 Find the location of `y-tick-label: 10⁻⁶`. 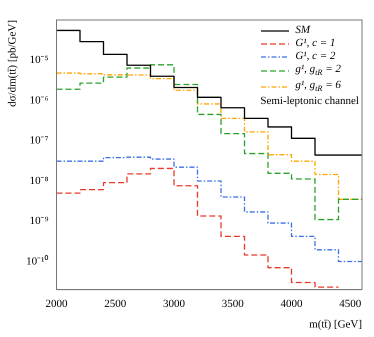

y-tick-label: 10⁻⁶ is located at coordinates (39, 100).